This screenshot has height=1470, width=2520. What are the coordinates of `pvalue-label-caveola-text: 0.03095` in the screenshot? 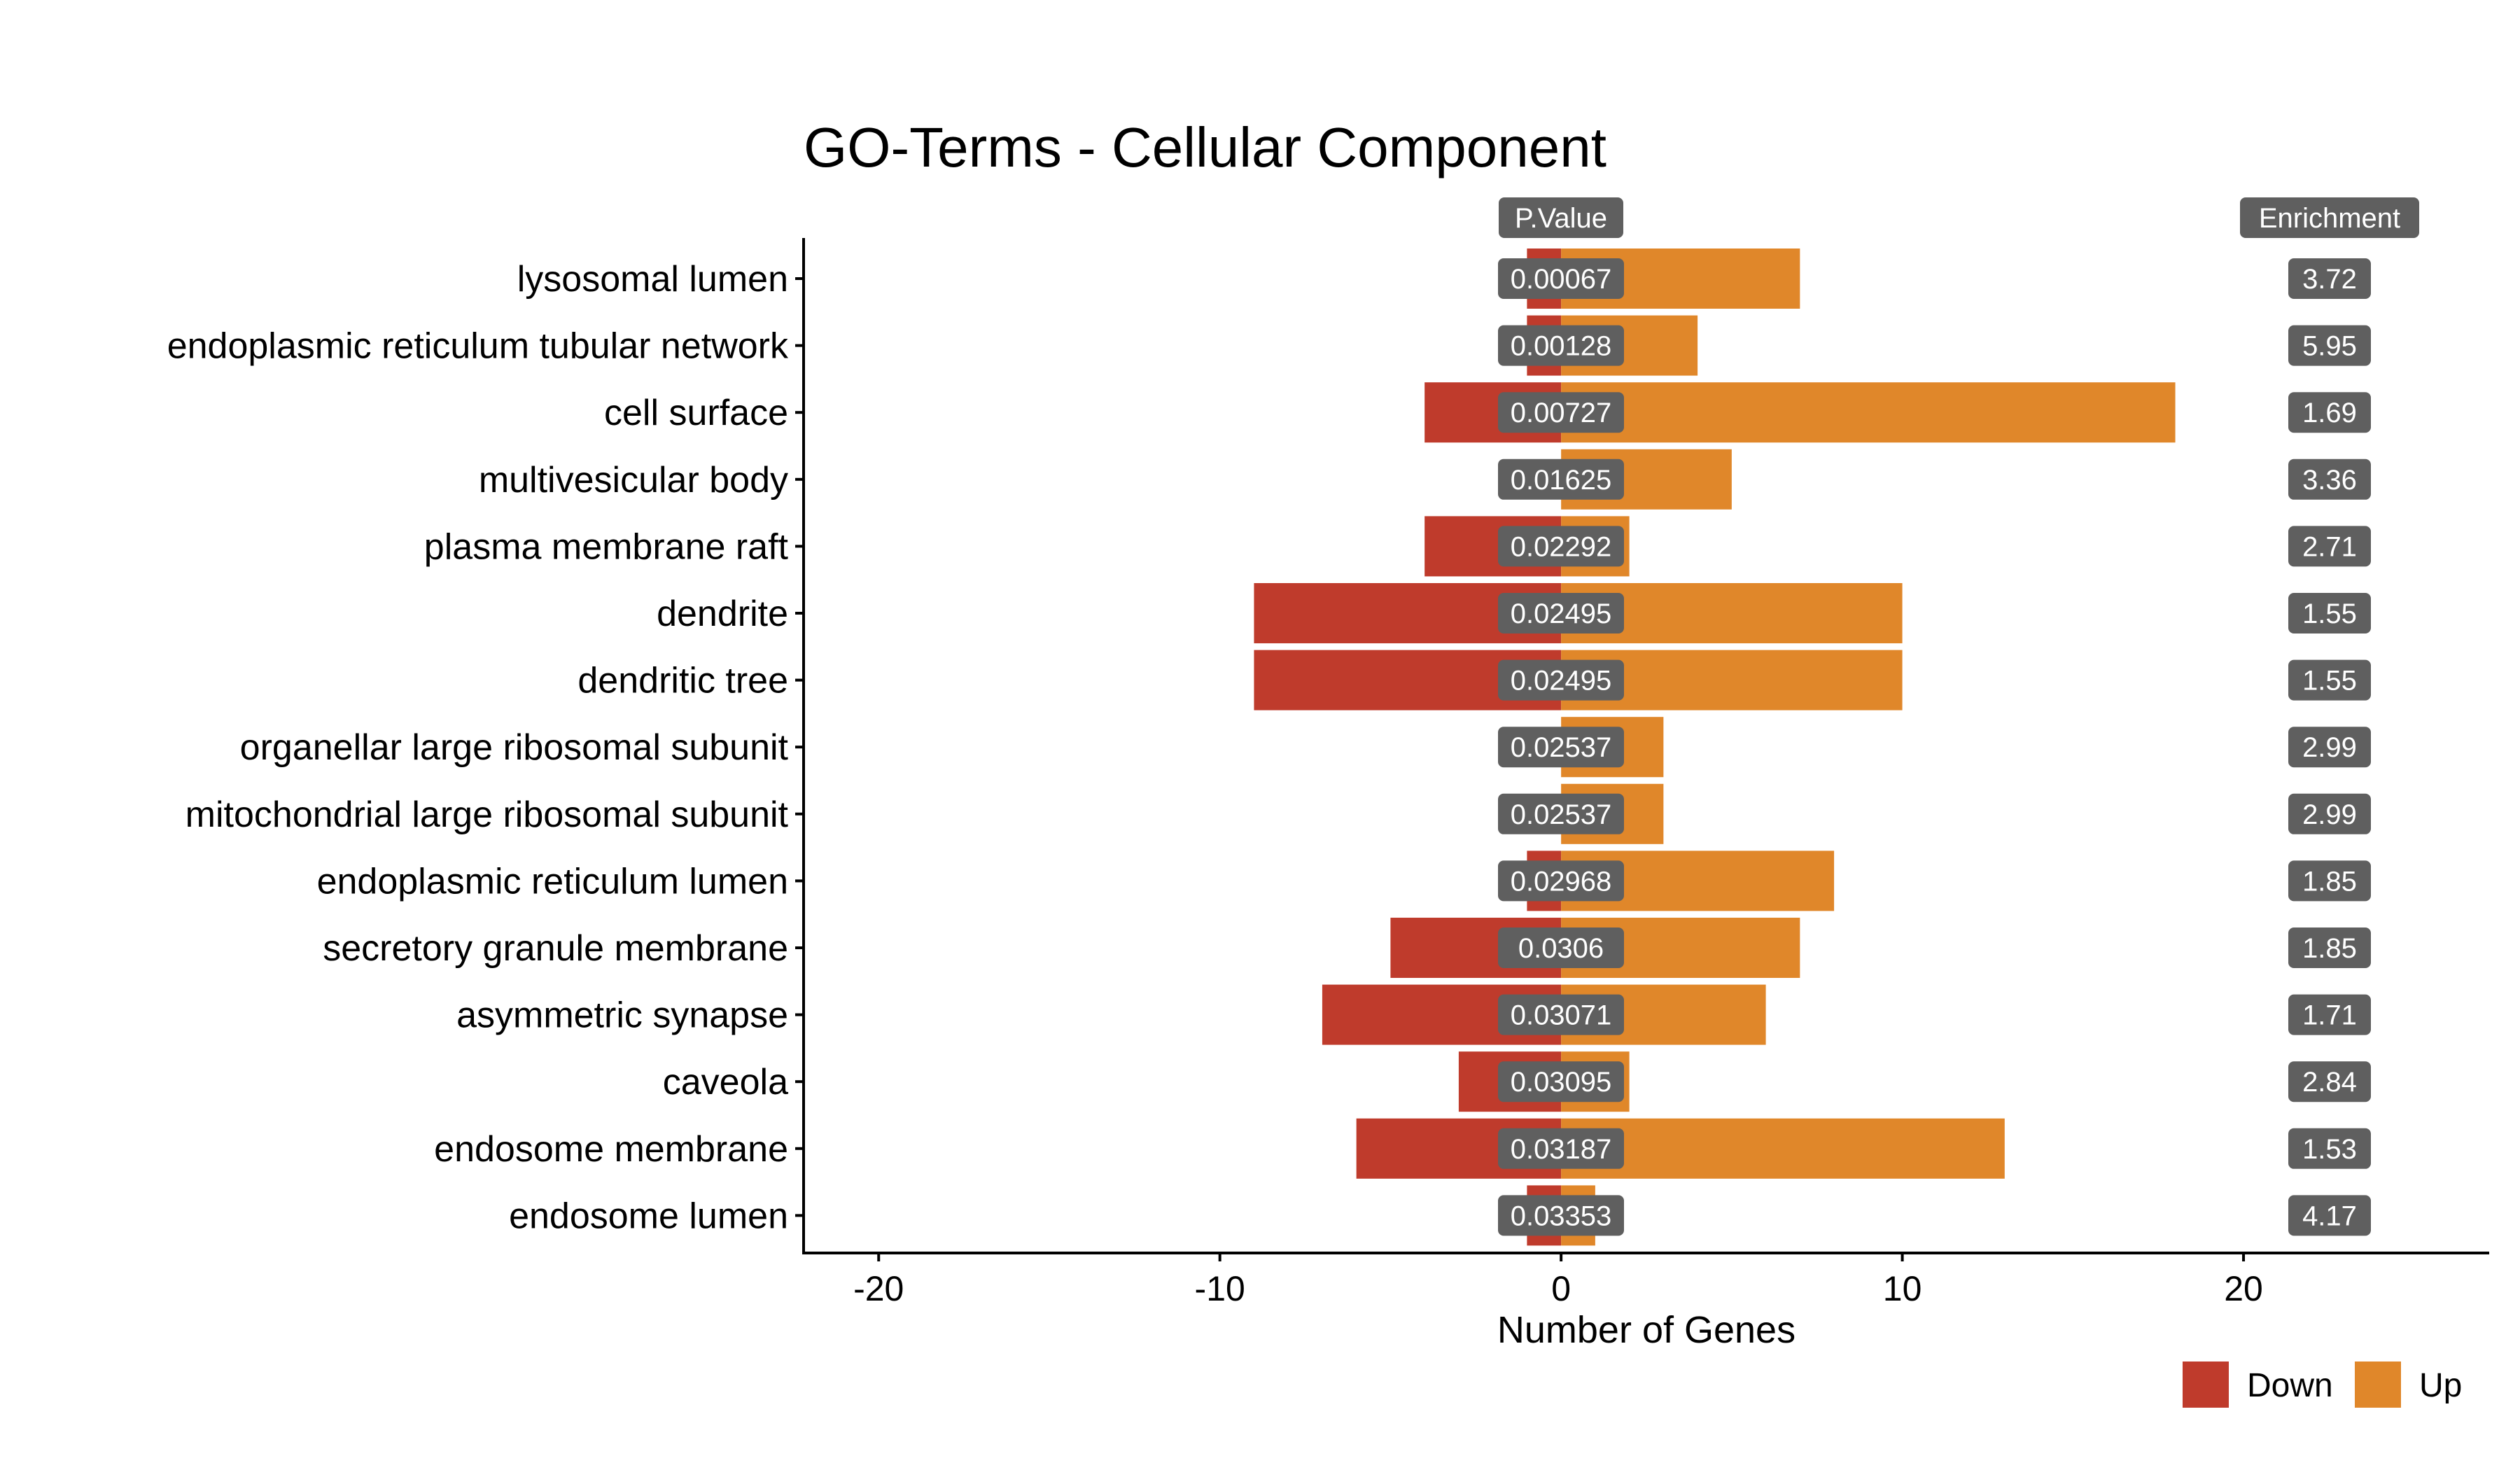 It's located at (1561, 1082).